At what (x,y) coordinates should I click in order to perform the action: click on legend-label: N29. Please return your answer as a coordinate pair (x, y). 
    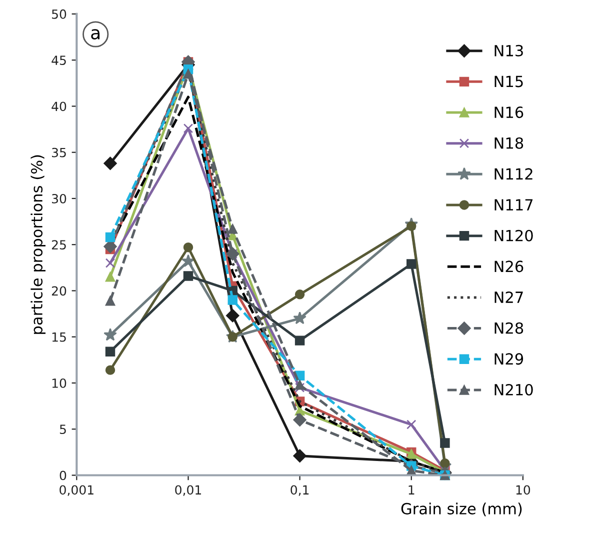
    Looking at the image, I should click on (509, 359).